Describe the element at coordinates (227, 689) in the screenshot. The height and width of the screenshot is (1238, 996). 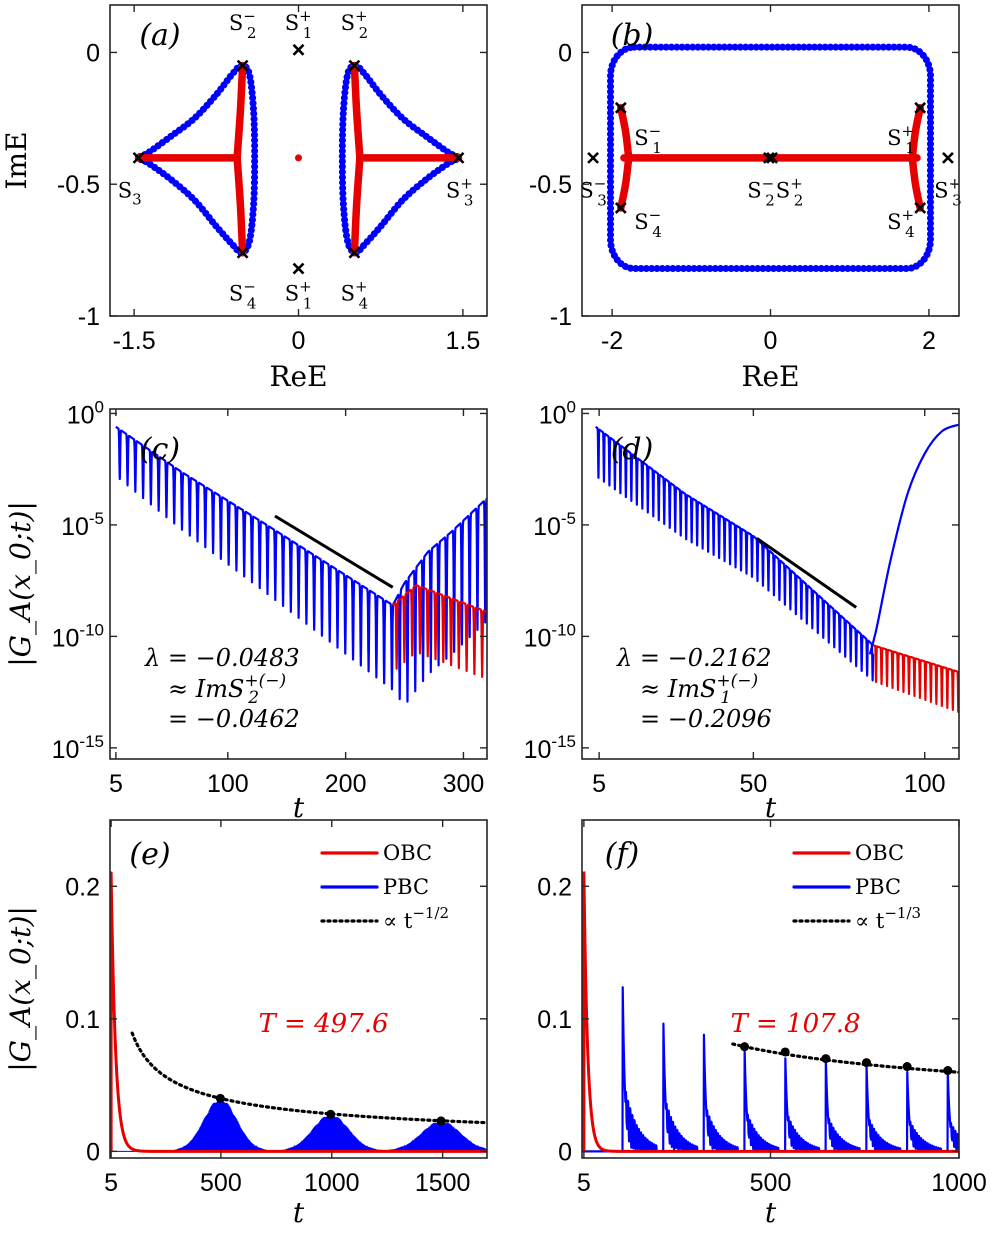
I see `decay-rate-approx: ≈ ImS+(−) 2` at that location.